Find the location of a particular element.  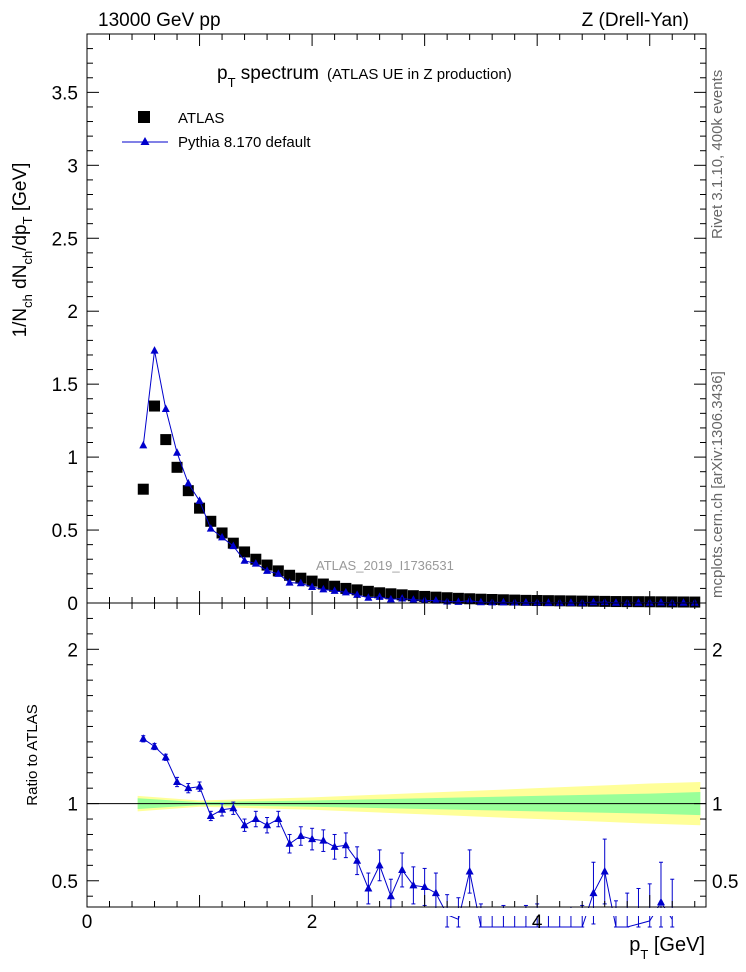

ratio-ytick-label: 2 is located at coordinates (72, 650).